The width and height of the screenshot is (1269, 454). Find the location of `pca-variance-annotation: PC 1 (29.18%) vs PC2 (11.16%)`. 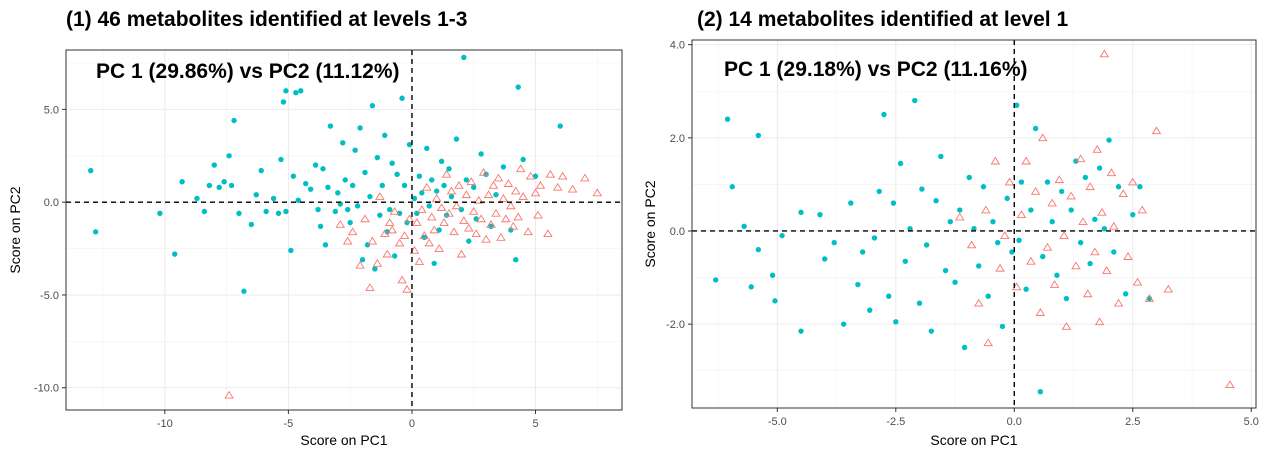

pca-variance-annotation: PC 1 (29.18%) vs PC2 (11.16%) is located at coordinates (876, 69).